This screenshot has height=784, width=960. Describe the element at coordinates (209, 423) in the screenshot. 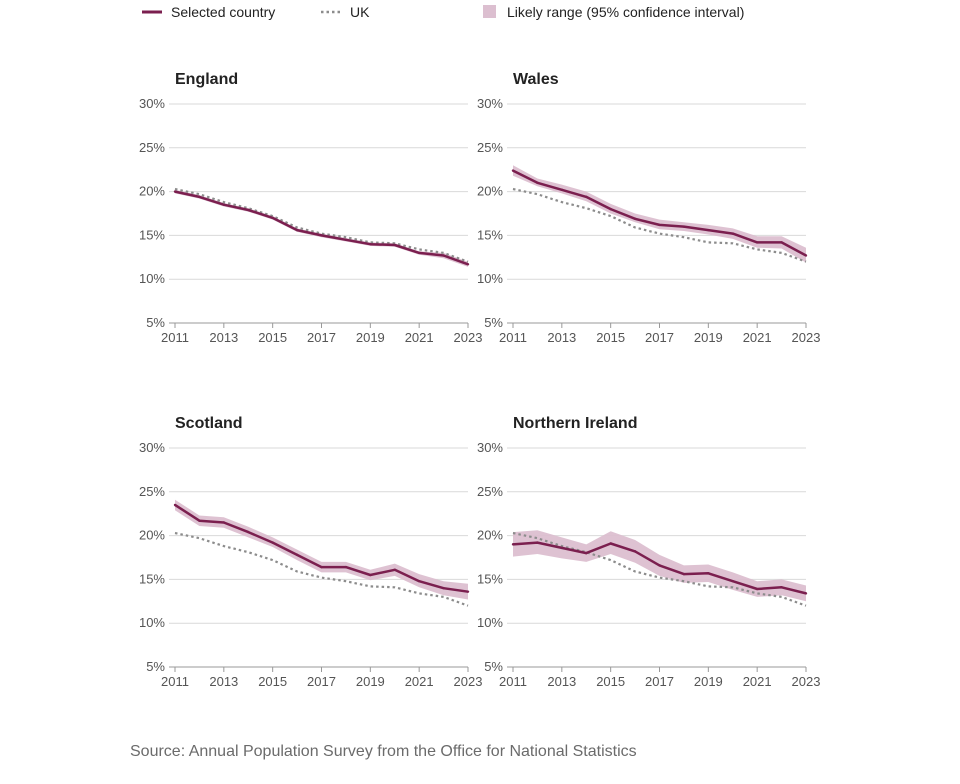

I see `panel-title: Scotland` at that location.